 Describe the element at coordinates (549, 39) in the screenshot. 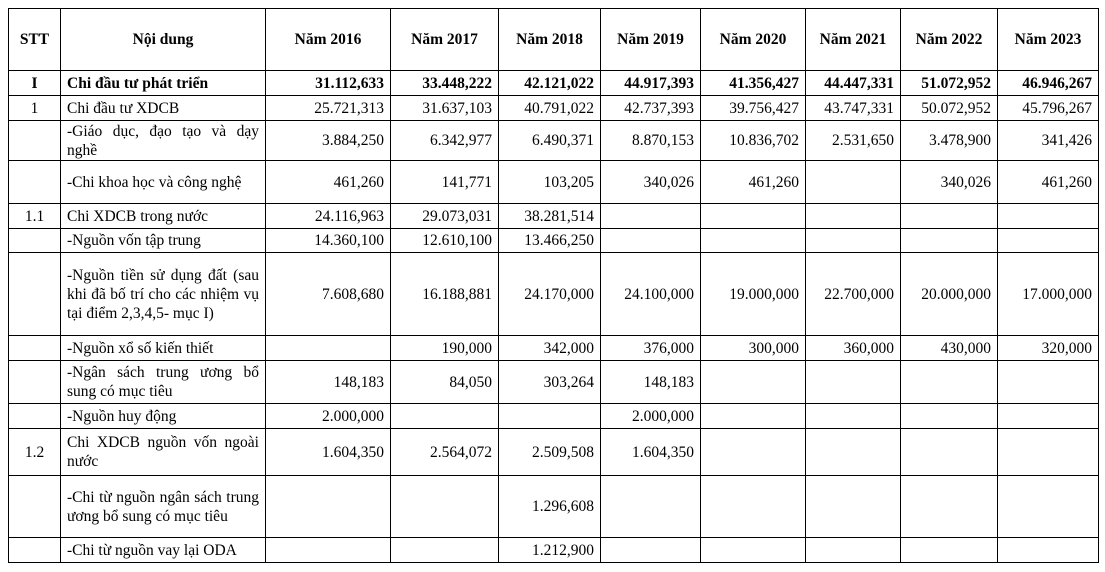

I see `header-cell: Năm 2018` at that location.